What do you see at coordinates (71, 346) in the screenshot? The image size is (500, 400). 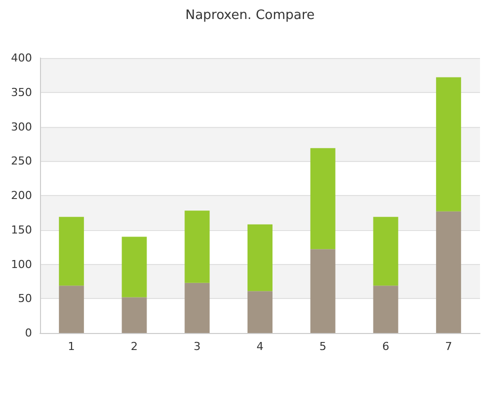 I see `x-tick-label: 1` at bounding box center [71, 346].